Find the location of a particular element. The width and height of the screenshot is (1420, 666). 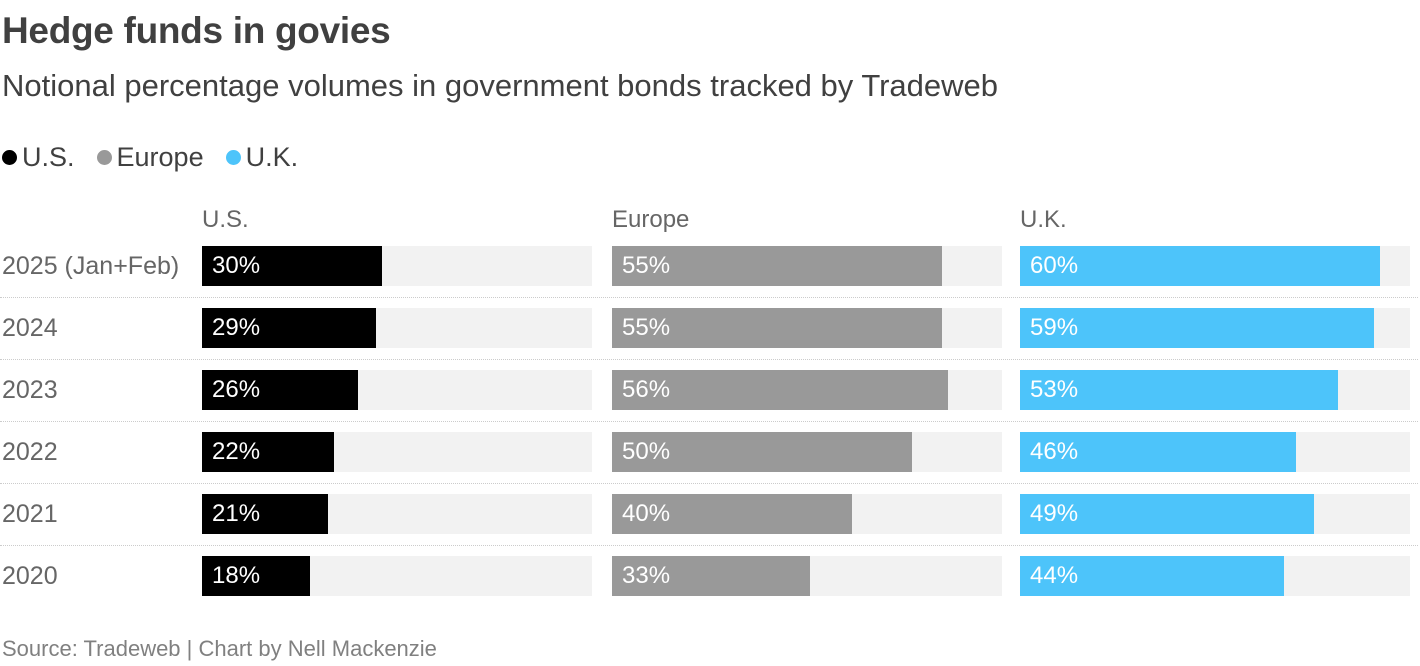

bar-europe-2021 is located at coordinates (732, 514).